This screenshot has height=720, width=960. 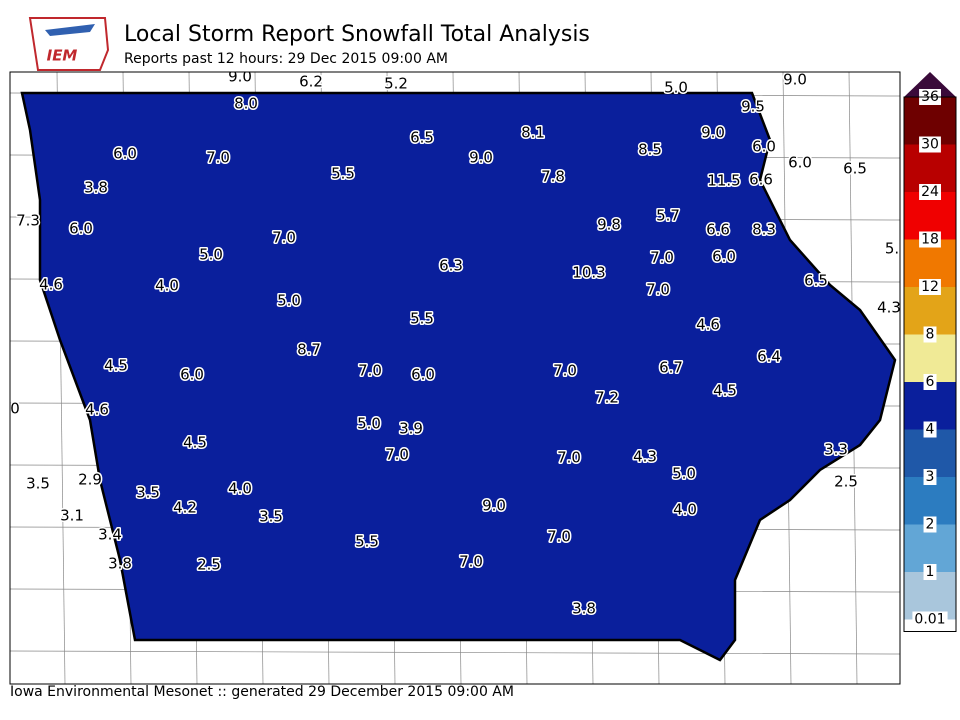 I want to click on snow-label: 5.7, so click(x=668, y=216).